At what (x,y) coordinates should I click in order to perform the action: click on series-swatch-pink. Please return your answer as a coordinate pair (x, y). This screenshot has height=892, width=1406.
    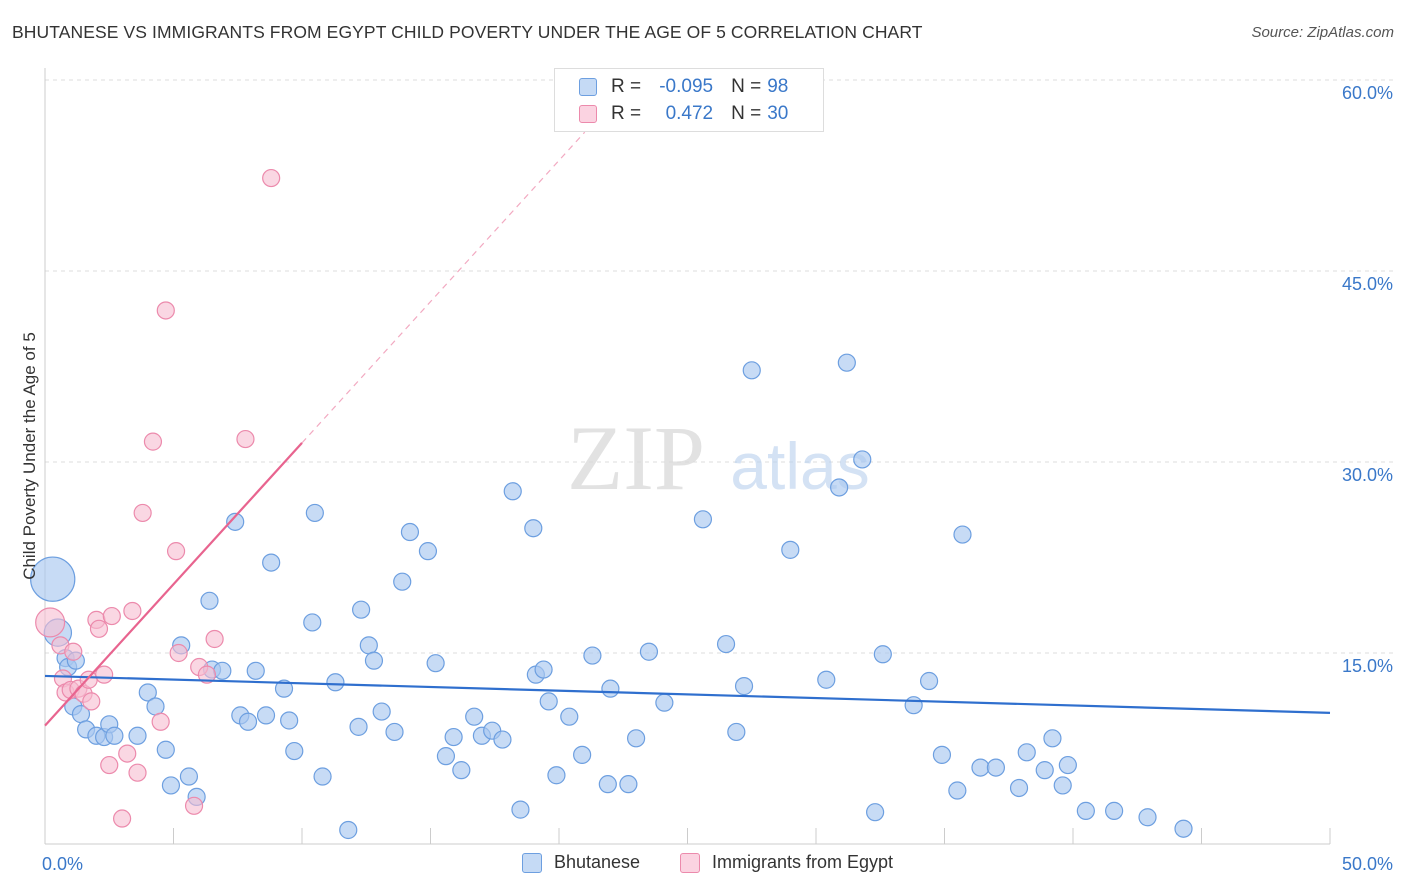
    Looking at the image, I should click on (690, 862).